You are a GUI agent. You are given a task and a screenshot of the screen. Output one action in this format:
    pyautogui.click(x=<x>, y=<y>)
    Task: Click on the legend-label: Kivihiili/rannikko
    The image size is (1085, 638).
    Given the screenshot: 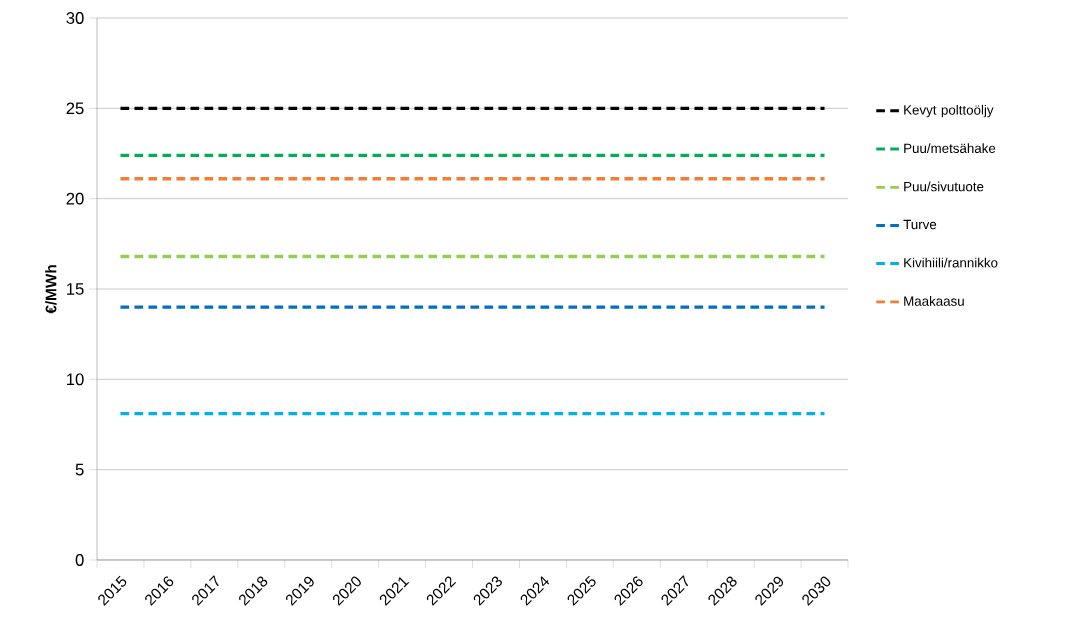 What is the action you would take?
    pyautogui.click(x=951, y=262)
    